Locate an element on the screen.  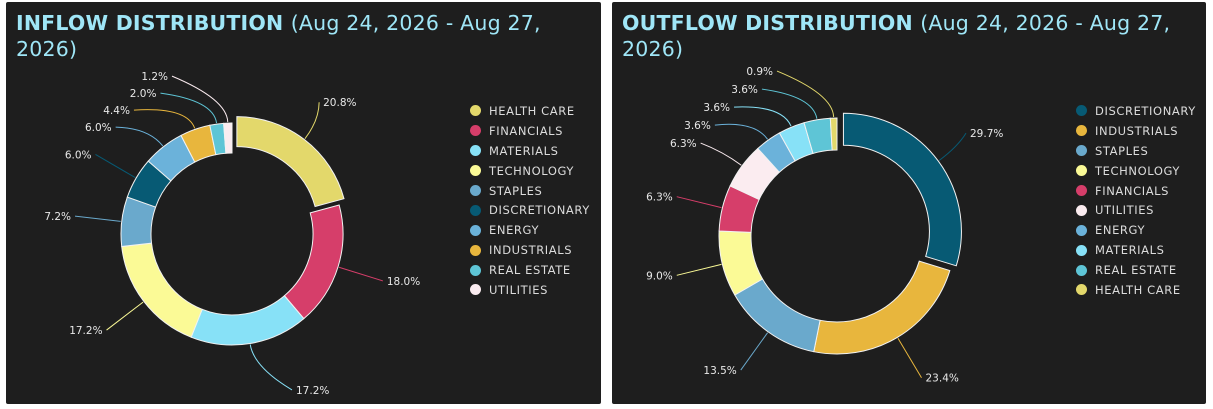
legend-label: HEALTH CARE is located at coordinates (1138, 289).